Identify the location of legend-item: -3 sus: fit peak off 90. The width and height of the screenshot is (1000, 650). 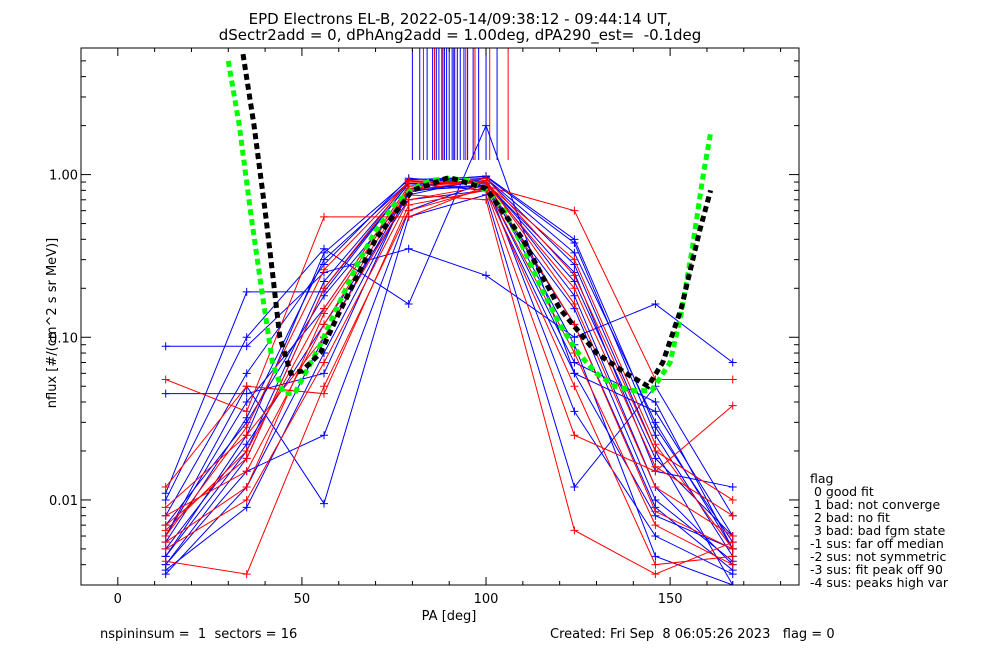
(876, 569).